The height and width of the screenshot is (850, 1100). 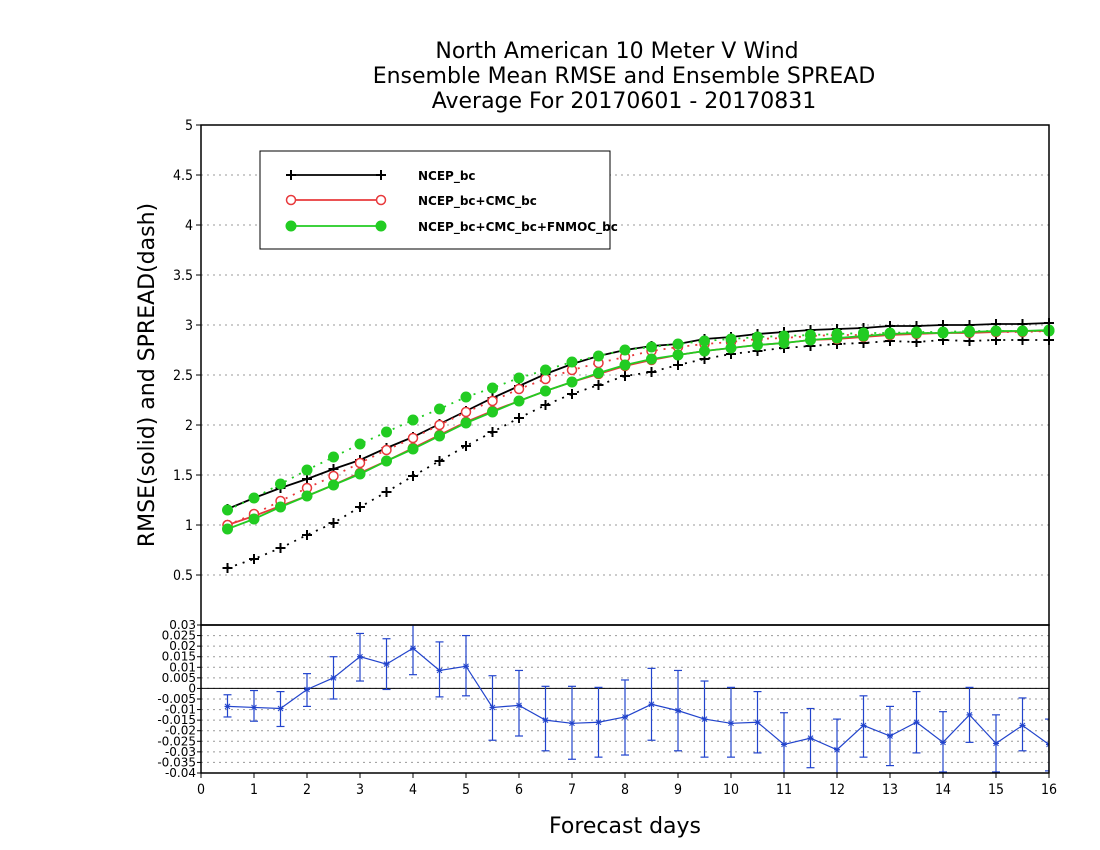 I want to click on x-tick-label: 3, so click(x=360, y=790).